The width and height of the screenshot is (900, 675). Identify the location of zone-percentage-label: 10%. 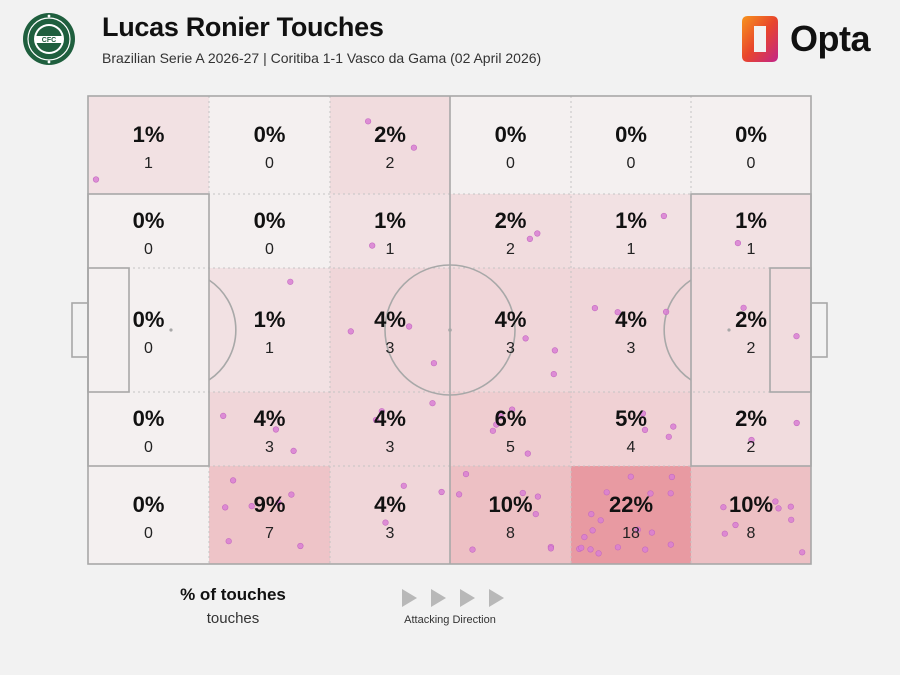
(751, 504).